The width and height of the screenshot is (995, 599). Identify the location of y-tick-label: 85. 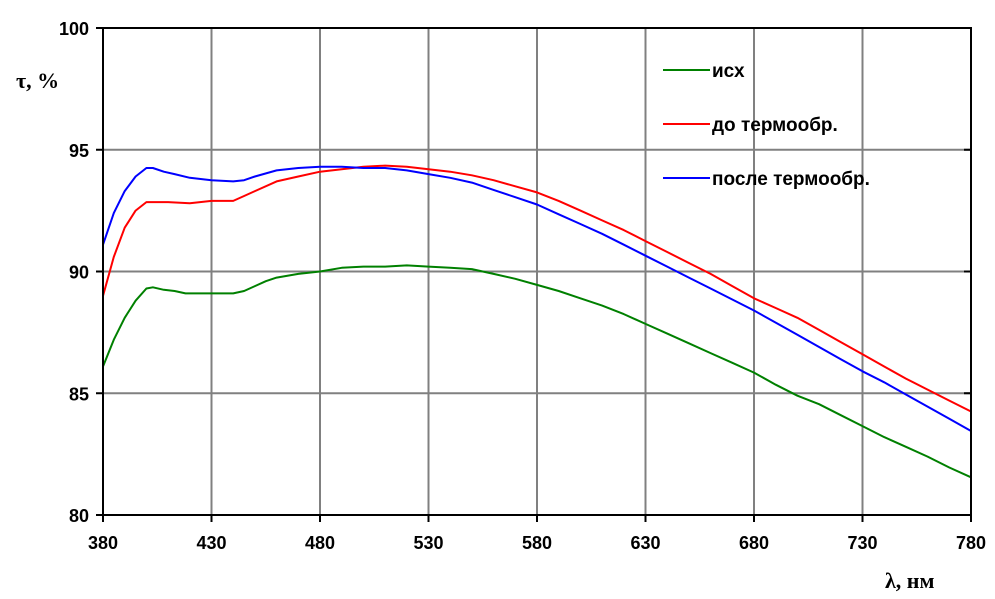
(79, 394).